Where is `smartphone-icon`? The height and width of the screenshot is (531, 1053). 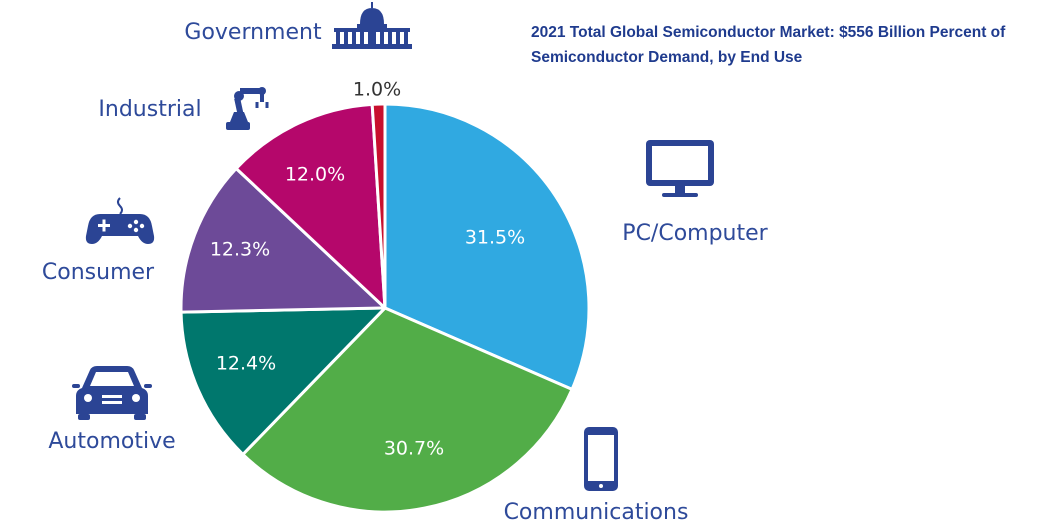
smartphone-icon is located at coordinates (601, 459).